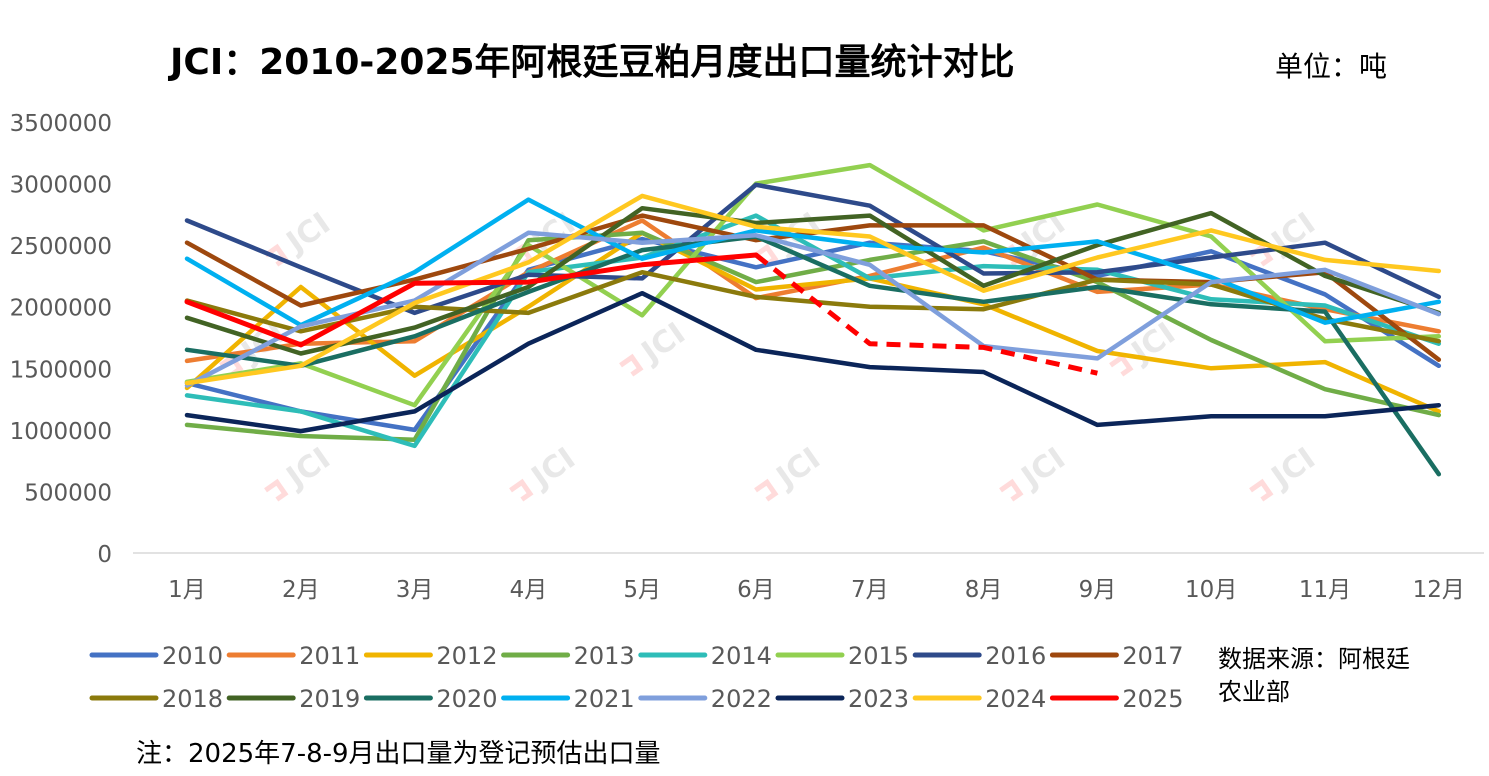 Image resolution: width=1489 pixels, height=776 pixels. What do you see at coordinates (878, 656) in the screenshot?
I see `legend-label-2015: 2015` at bounding box center [878, 656].